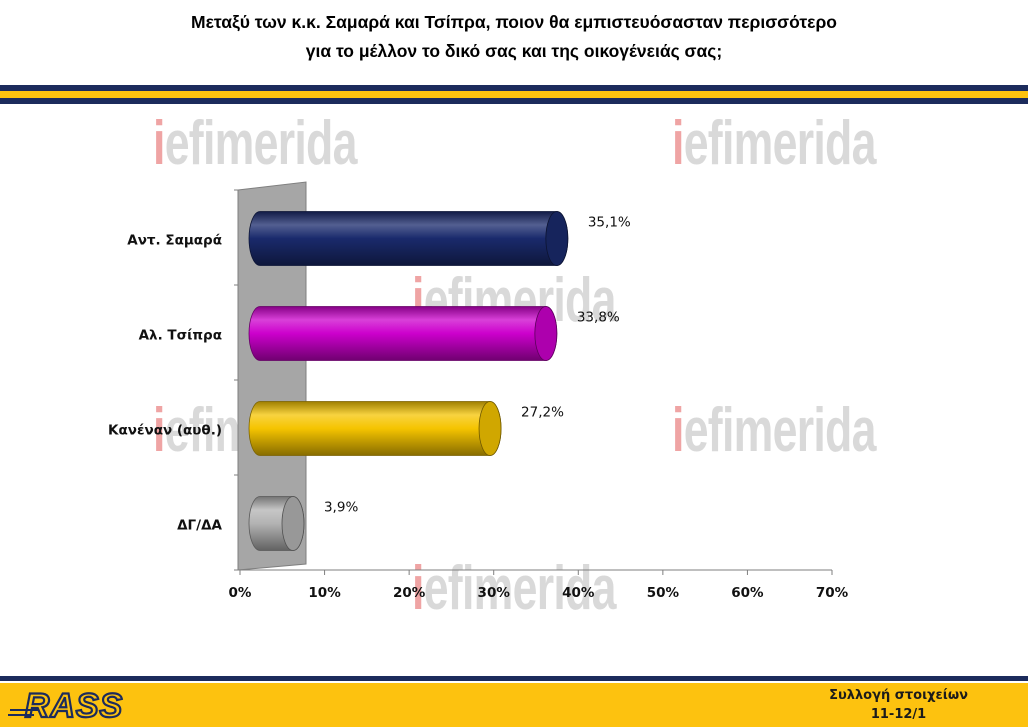 The height and width of the screenshot is (727, 1028). I want to click on x-tick-label: 0%, so click(240, 593).